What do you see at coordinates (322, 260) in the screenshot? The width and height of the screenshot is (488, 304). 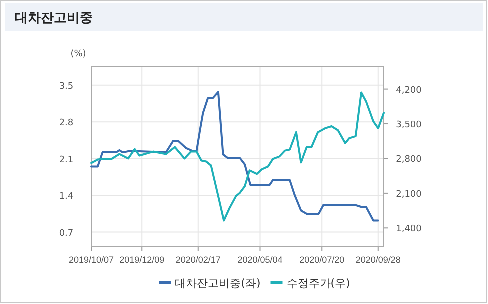 I see `x-tick-label: 2020/07/20` at bounding box center [322, 260].